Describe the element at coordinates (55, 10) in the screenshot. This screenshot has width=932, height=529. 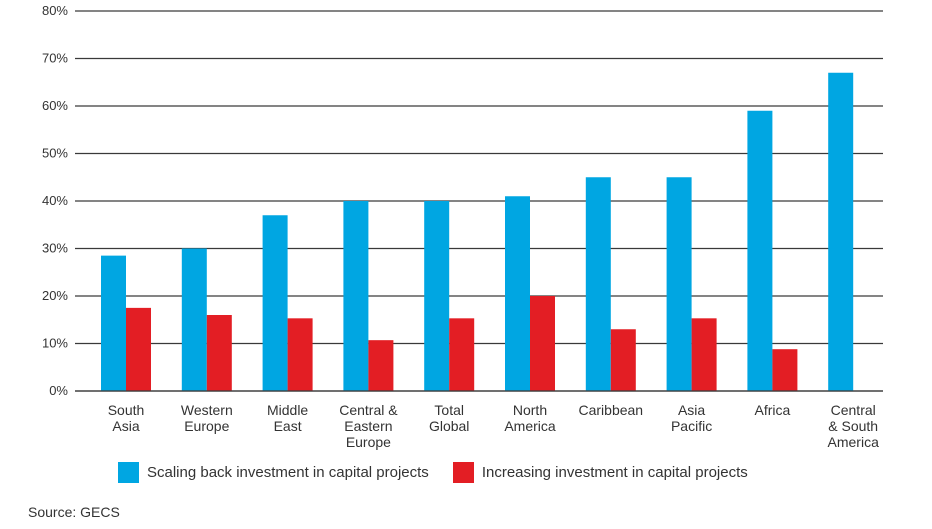
I see `y-tick-label: 80%` at that location.